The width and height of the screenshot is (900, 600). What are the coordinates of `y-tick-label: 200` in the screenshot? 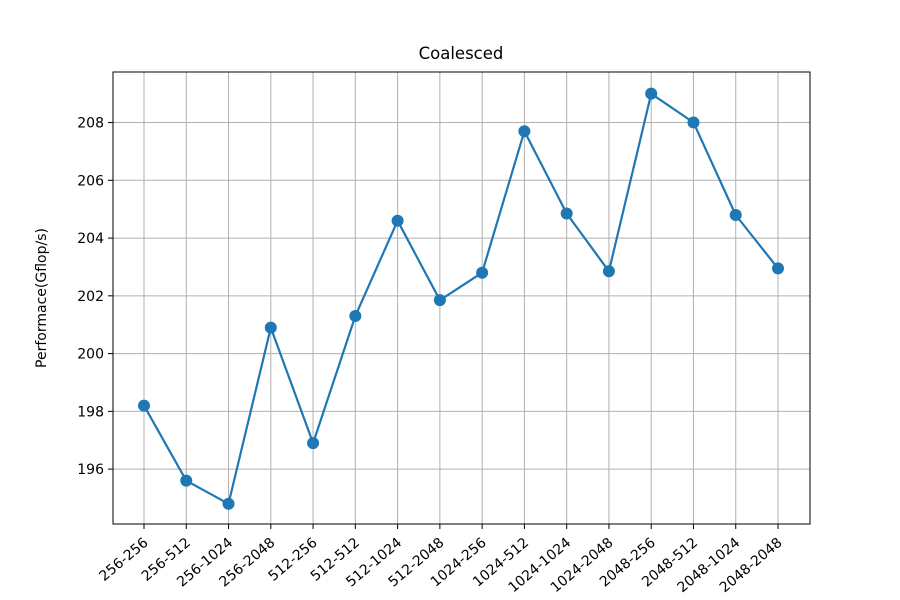 It's located at (90, 355).